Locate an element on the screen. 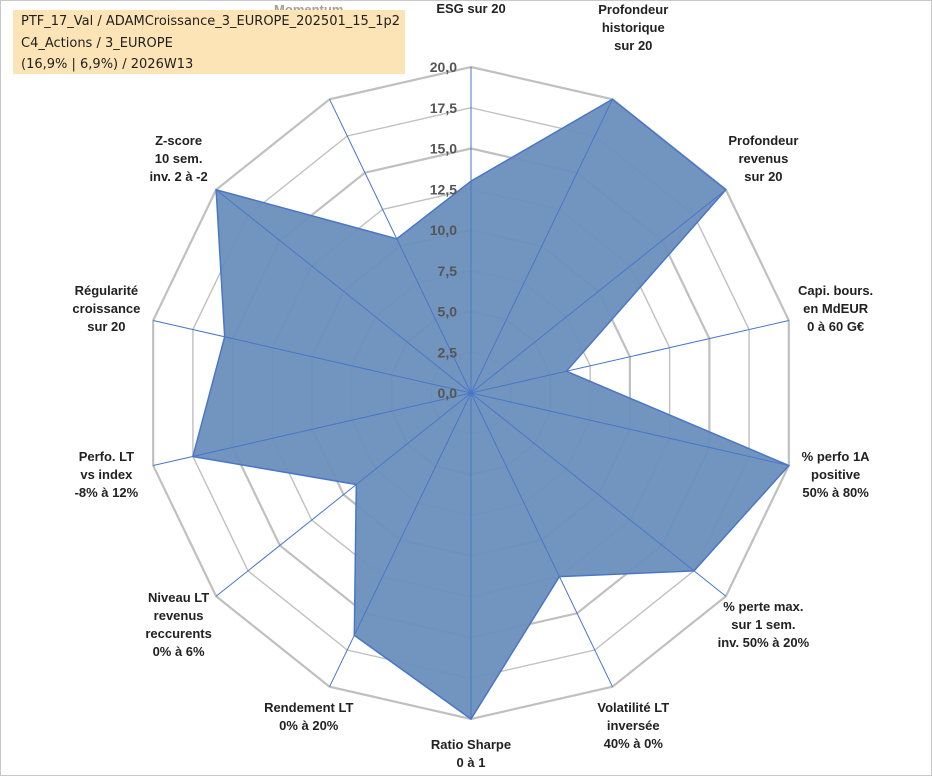 This screenshot has height=777, width=932. axis-label: en MdEUR is located at coordinates (836, 308).